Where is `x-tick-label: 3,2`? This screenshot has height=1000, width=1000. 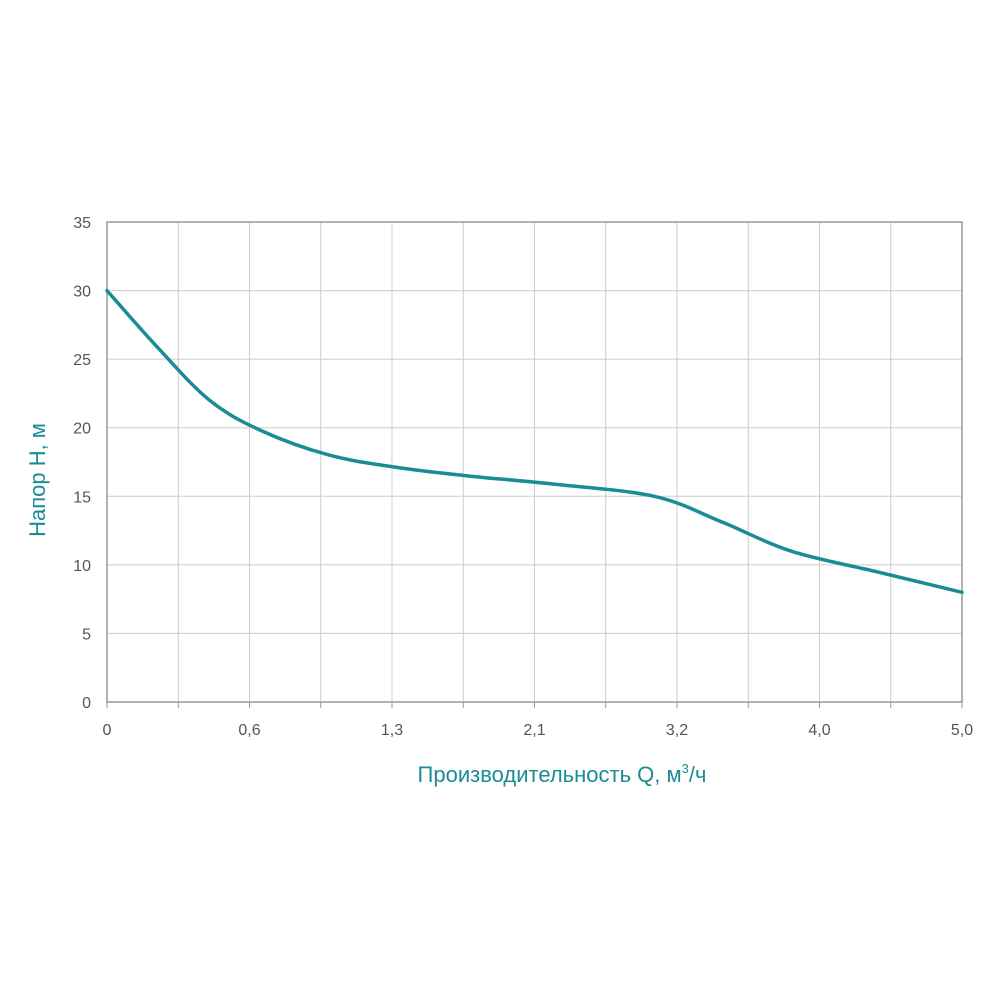 x-tick-label: 3,2 is located at coordinates (677, 730).